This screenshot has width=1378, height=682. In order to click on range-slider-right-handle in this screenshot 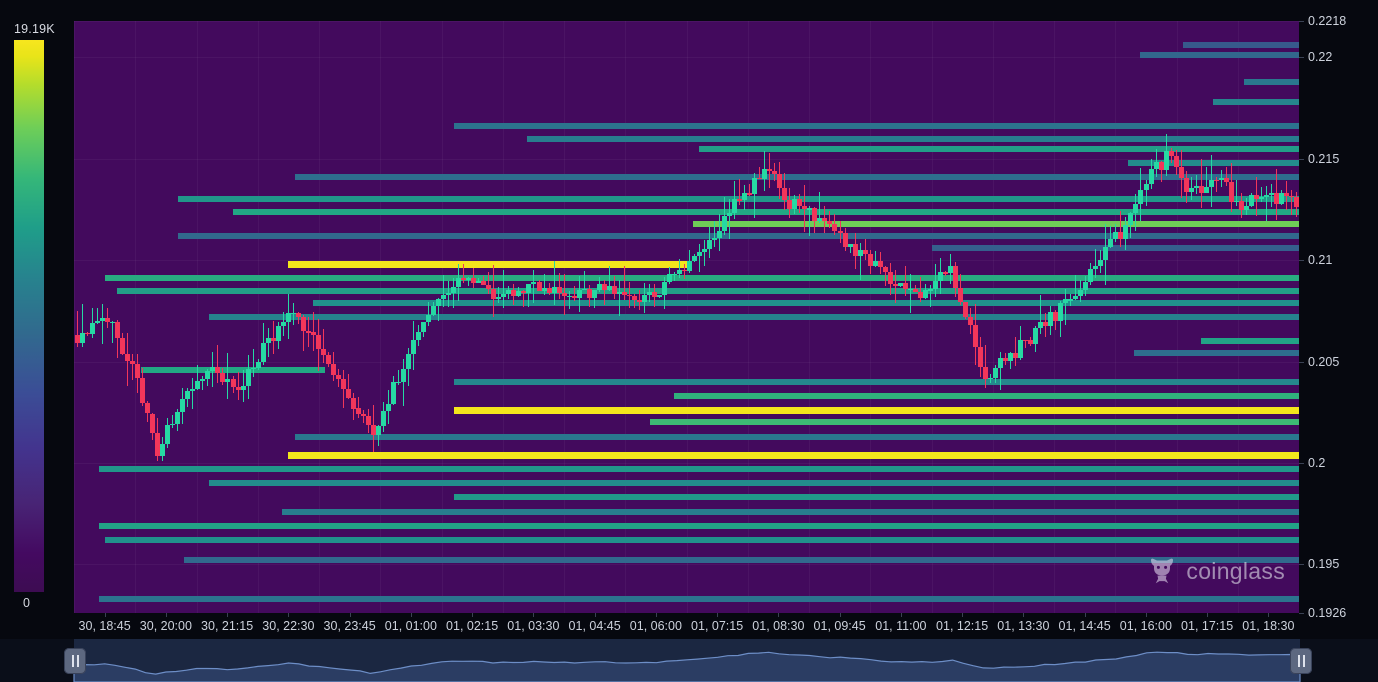, I will do `click(1301, 661)`.